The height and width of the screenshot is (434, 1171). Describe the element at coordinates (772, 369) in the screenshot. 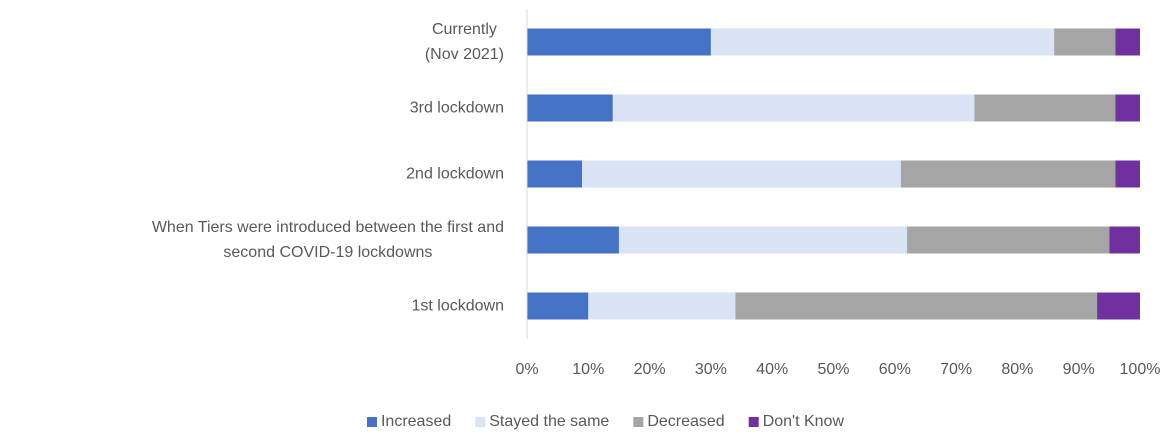

I see `x-tick-label: 40%` at that location.